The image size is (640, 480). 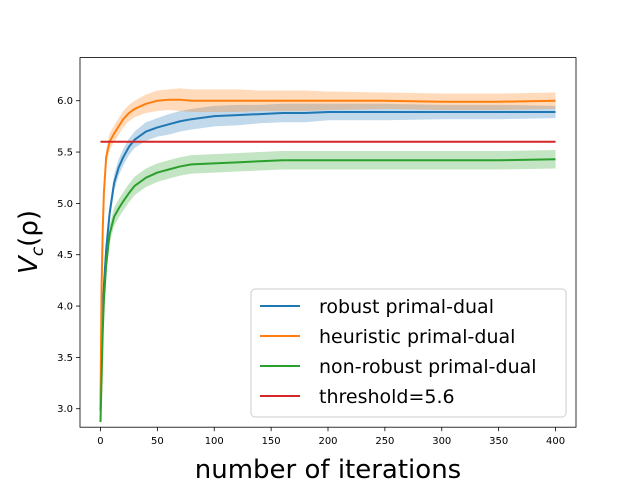 I want to click on legend-label-heuristic-primal-dual: heuristic primal-dual, so click(x=417, y=337).